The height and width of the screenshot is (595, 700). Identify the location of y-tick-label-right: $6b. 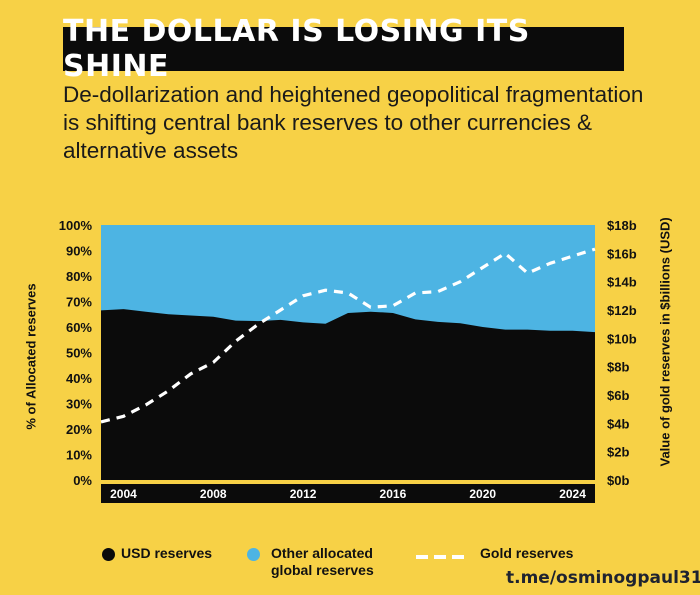
(618, 395).